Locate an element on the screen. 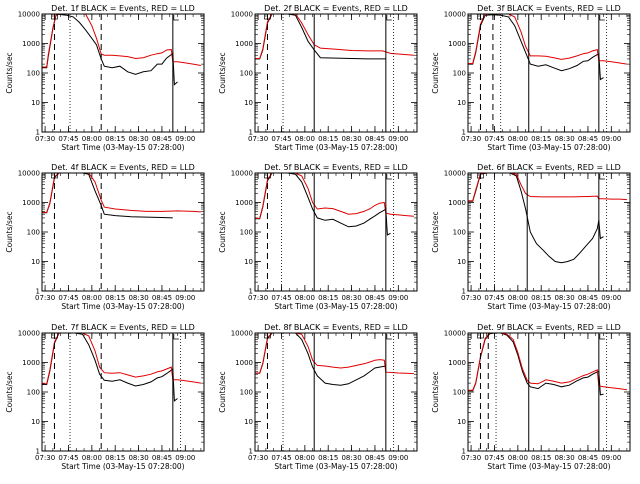 The image size is (640, 484). panel-title: Det. 6f BLACK = Events, RED = LLD is located at coordinates (549, 167).